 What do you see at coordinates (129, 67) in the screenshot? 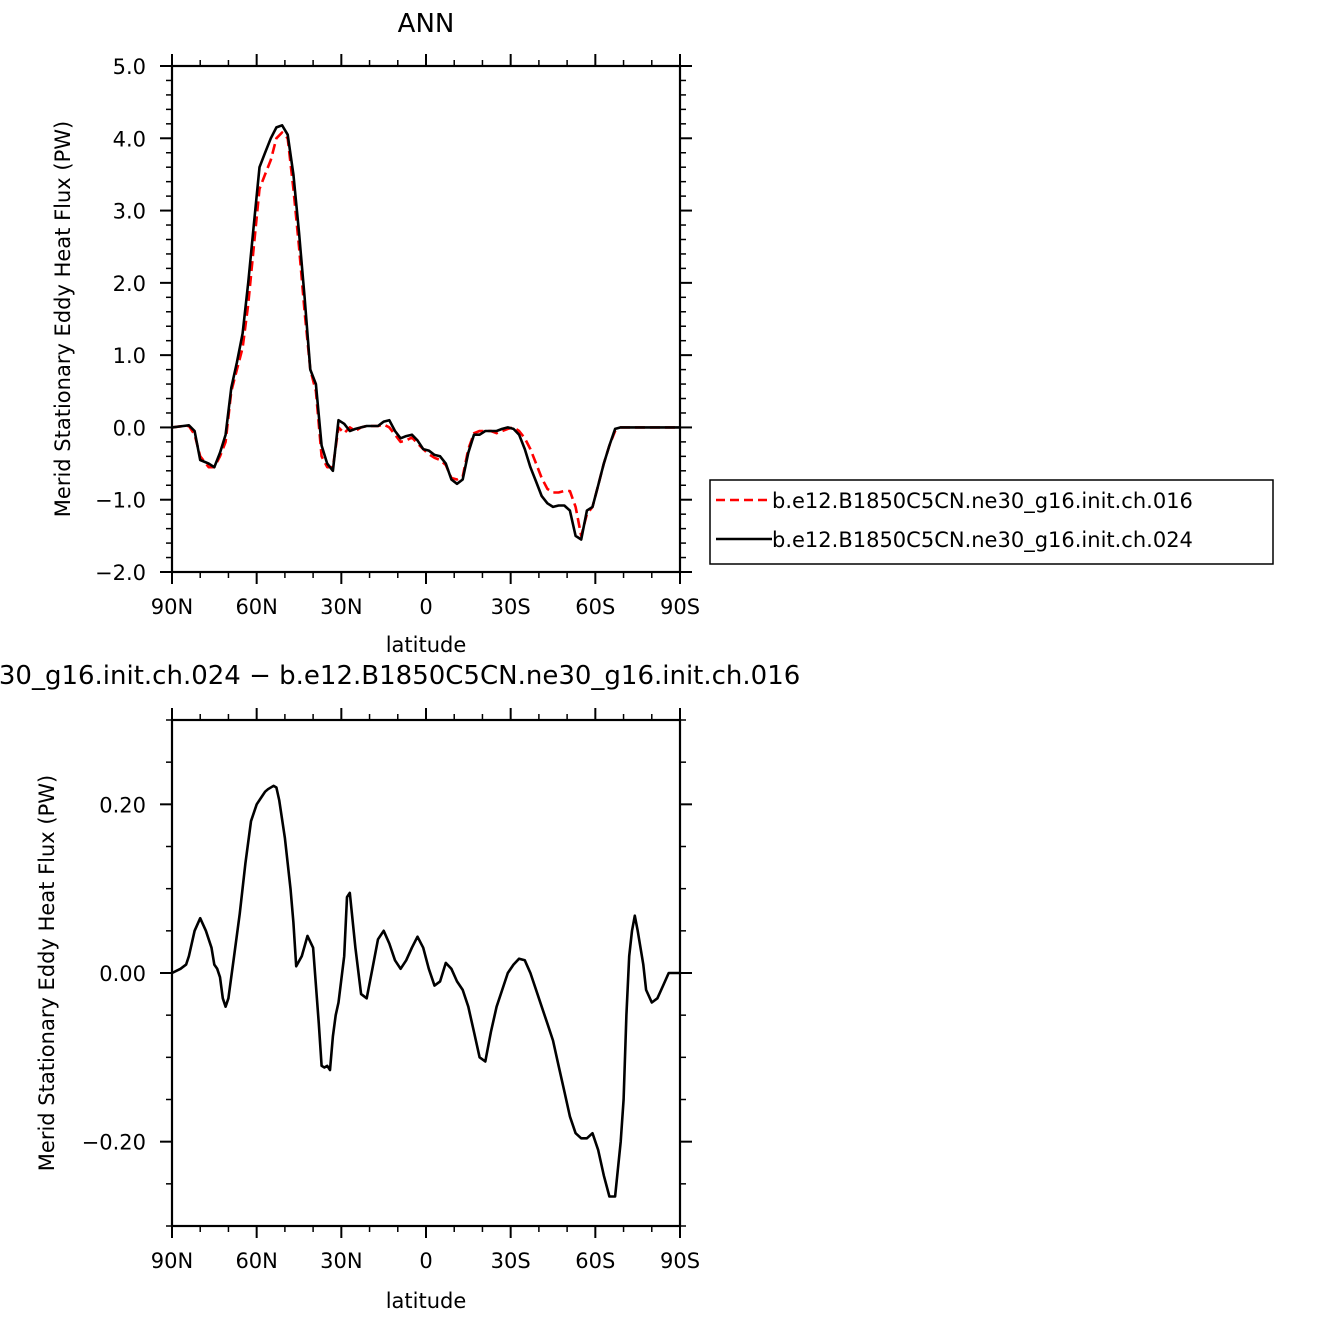
I see `y-tick-label: 5.0` at bounding box center [129, 67].